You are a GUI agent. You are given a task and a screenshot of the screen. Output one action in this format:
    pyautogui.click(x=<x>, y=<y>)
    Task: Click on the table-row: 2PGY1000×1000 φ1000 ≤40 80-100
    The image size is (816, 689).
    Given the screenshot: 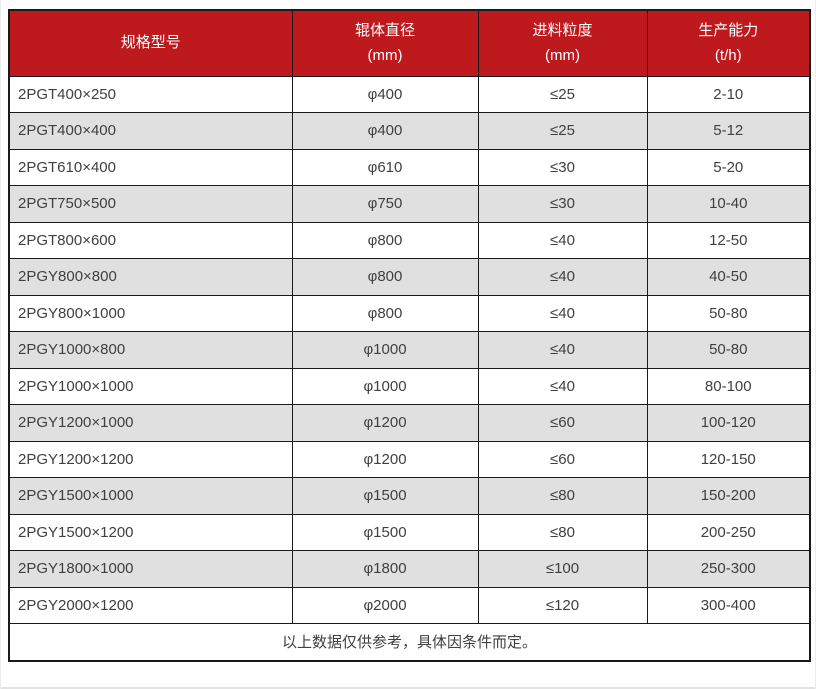 What is the action you would take?
    pyautogui.click(x=409, y=386)
    